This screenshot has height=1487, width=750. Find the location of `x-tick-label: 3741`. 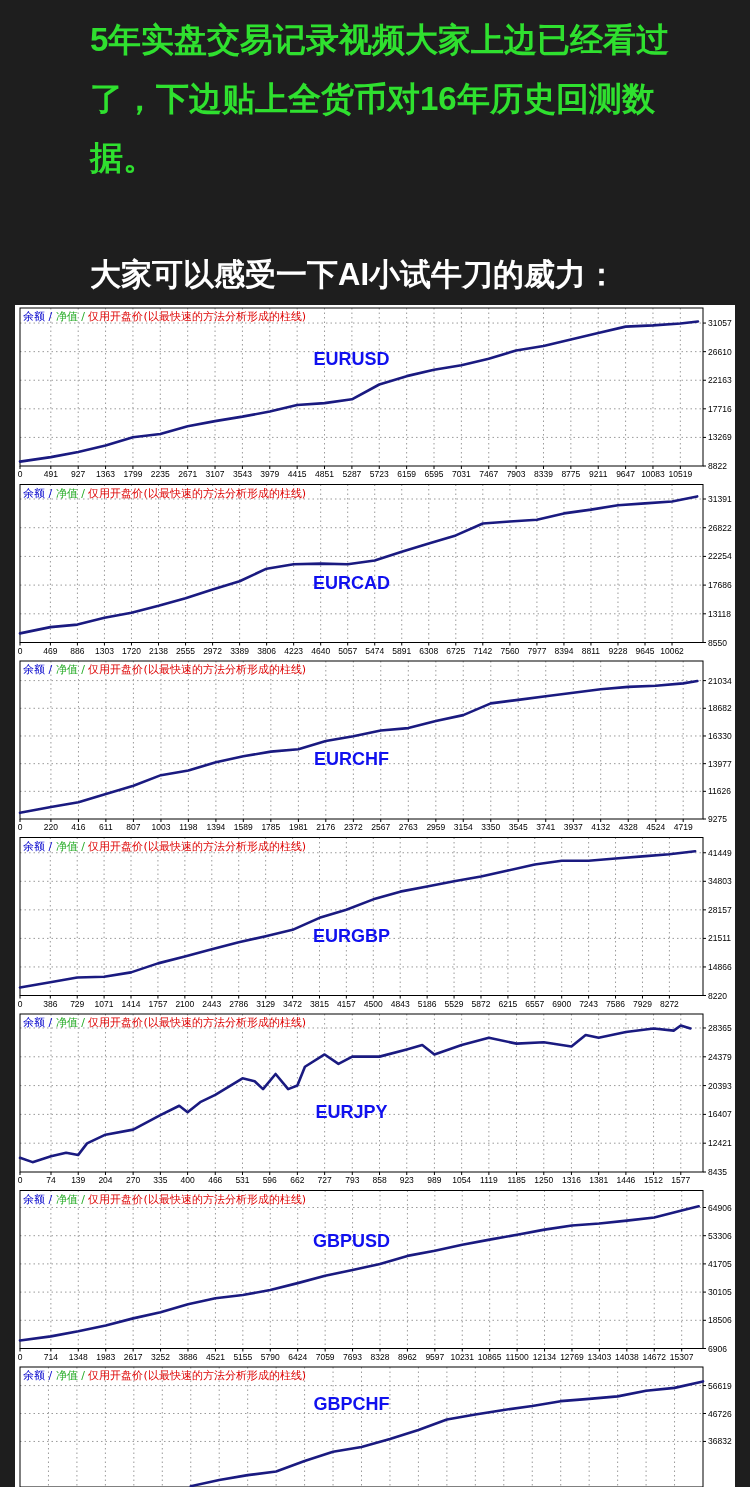

x-tick-label: 3741 is located at coordinates (546, 827).